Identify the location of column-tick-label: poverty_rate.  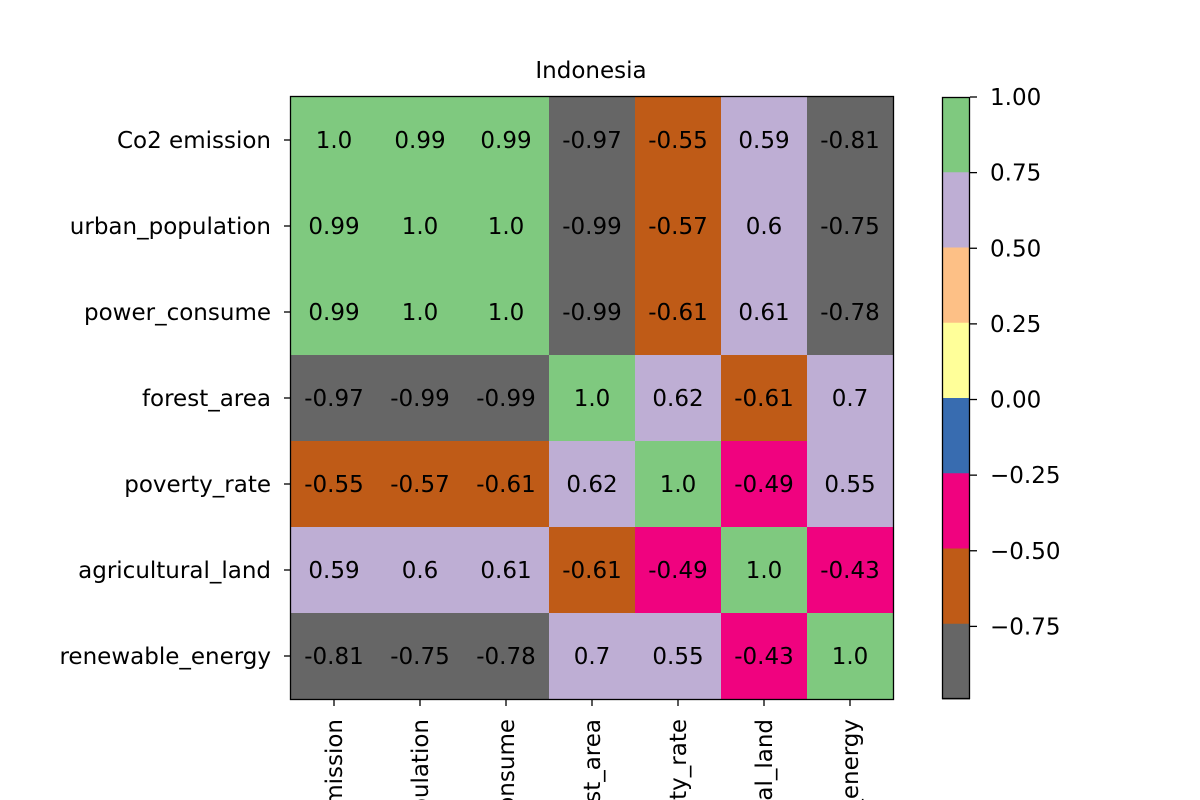
(679, 759).